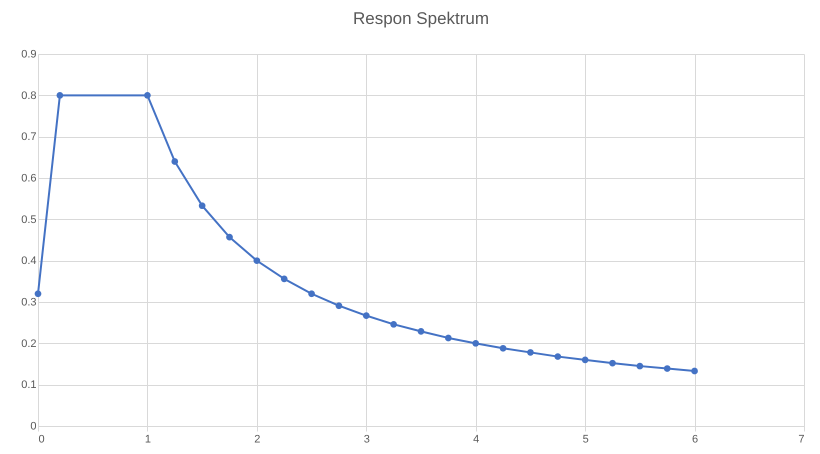  What do you see at coordinates (28, 302) in the screenshot?
I see `y-tick-label: 0.3` at bounding box center [28, 302].